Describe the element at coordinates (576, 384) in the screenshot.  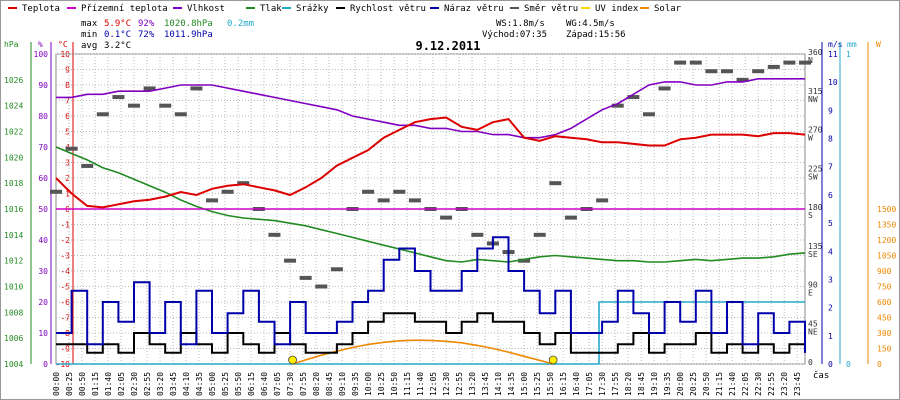
I see `x-tick-label: 16:40` at that location.